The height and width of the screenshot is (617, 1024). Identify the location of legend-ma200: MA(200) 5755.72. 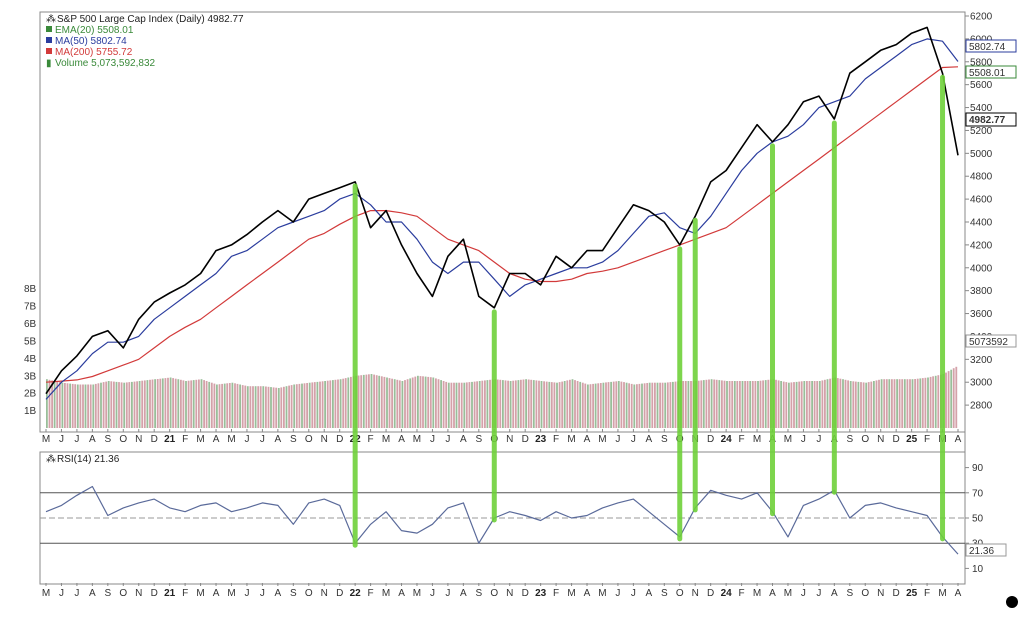
(94, 52).